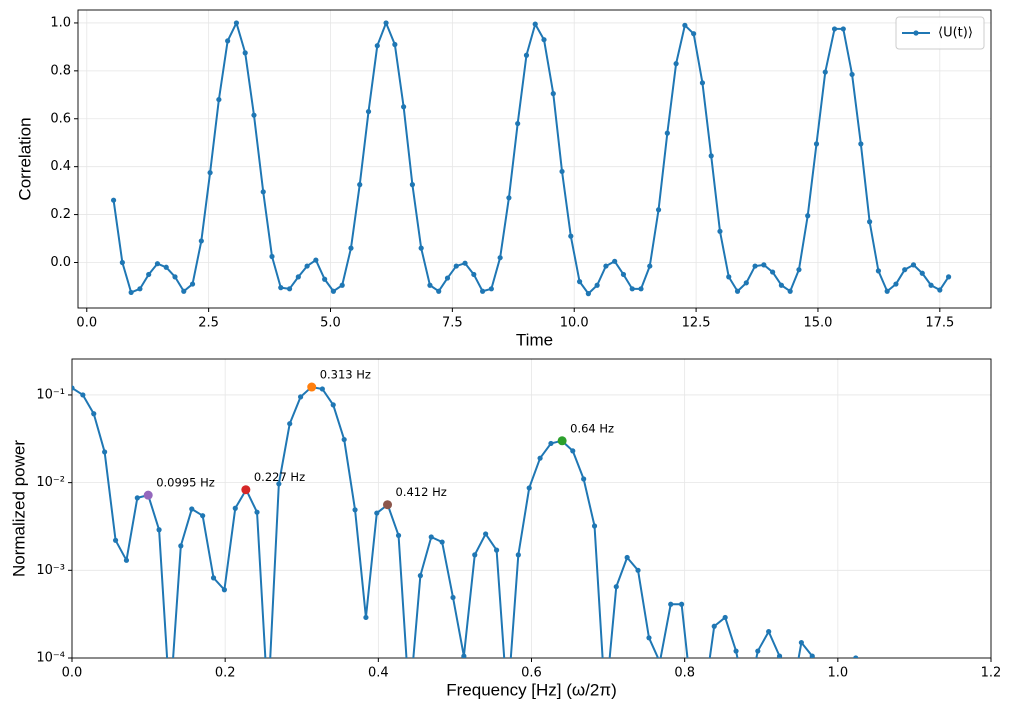 This screenshot has height=711, width=1011. What do you see at coordinates (421, 492) in the screenshot?
I see `peak-label: 0.412 Hz` at bounding box center [421, 492].